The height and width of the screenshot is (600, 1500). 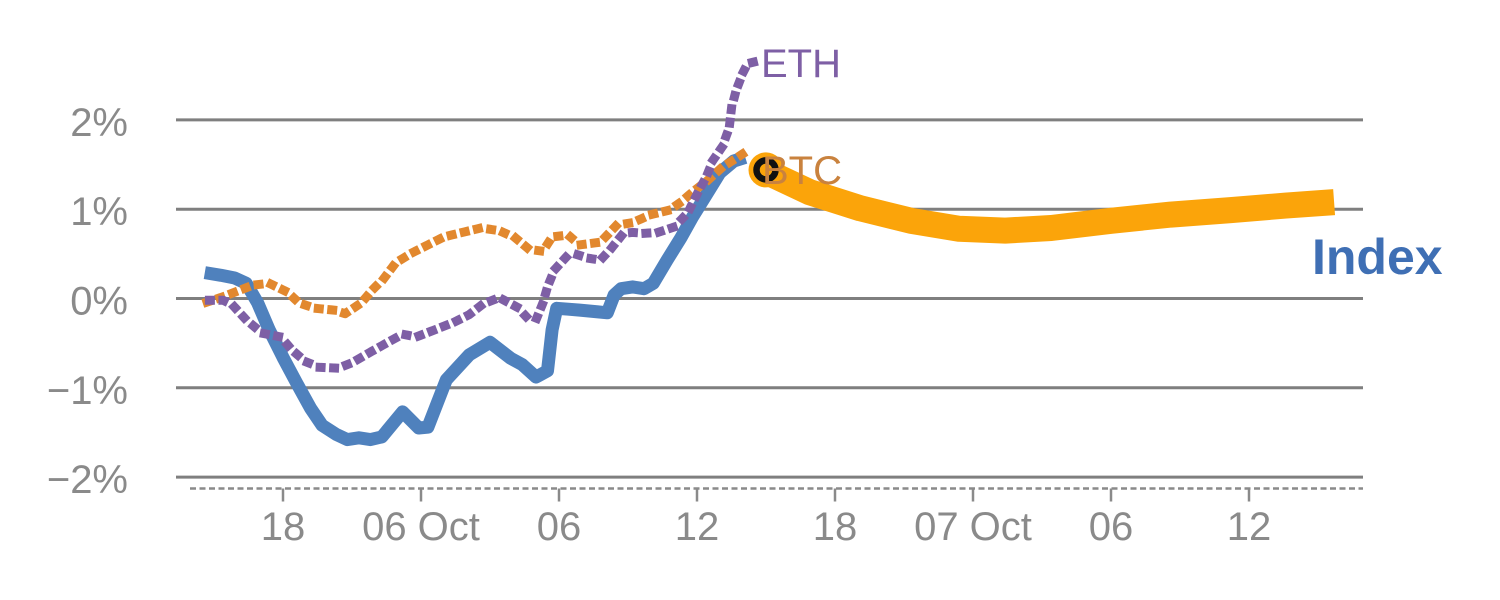 I want to click on y-tick-label-0%: 0%, so click(x=99, y=302).